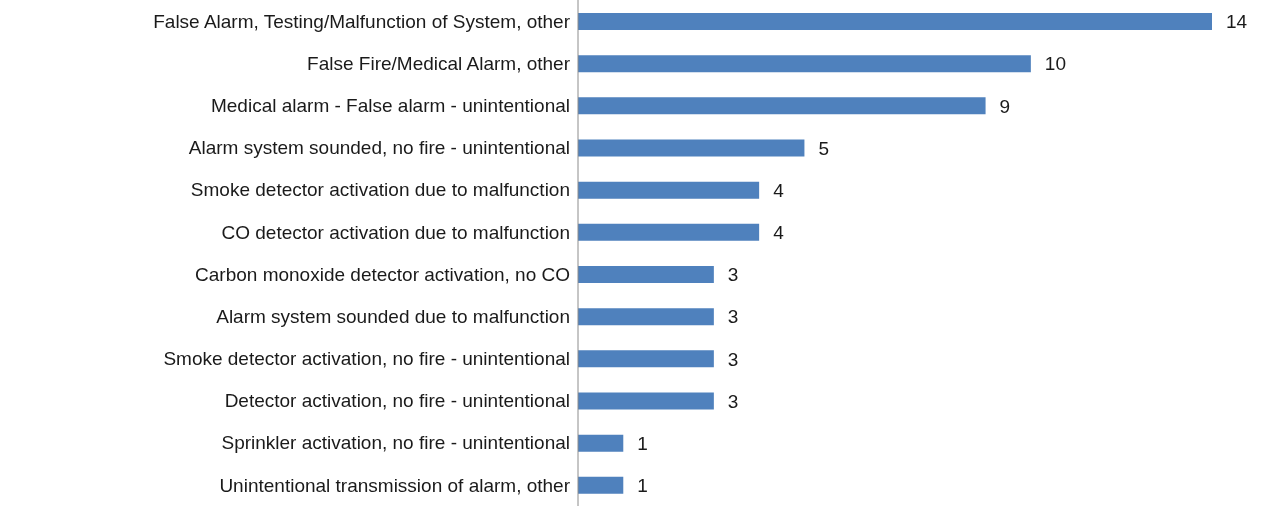  What do you see at coordinates (362, 21) in the screenshot?
I see `y-tick-label: False Alarm, Testing/Malfunction of System, other` at bounding box center [362, 21].